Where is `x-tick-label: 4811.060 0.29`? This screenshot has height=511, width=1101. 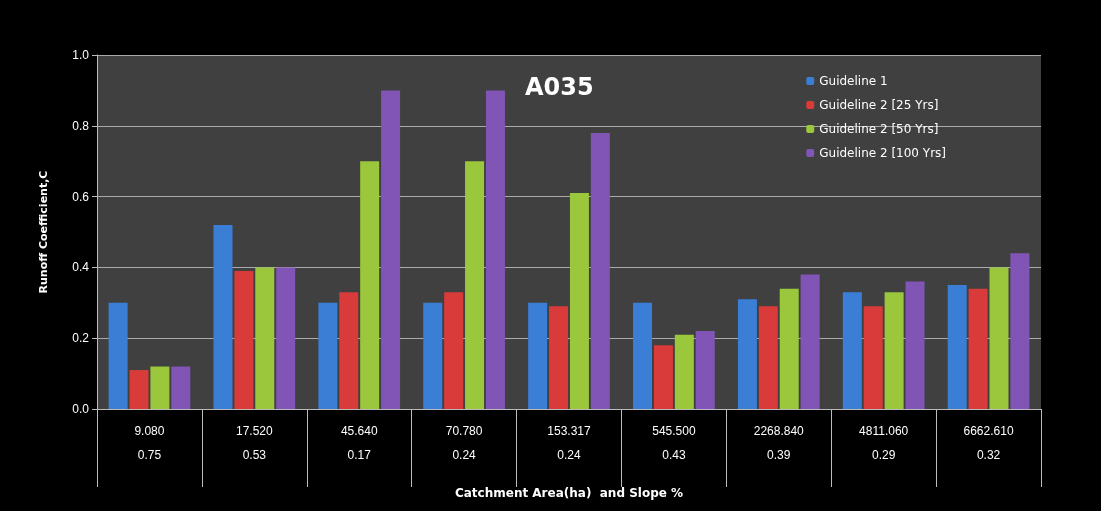 x-tick-label: 4811.060 0.29 is located at coordinates (884, 443).